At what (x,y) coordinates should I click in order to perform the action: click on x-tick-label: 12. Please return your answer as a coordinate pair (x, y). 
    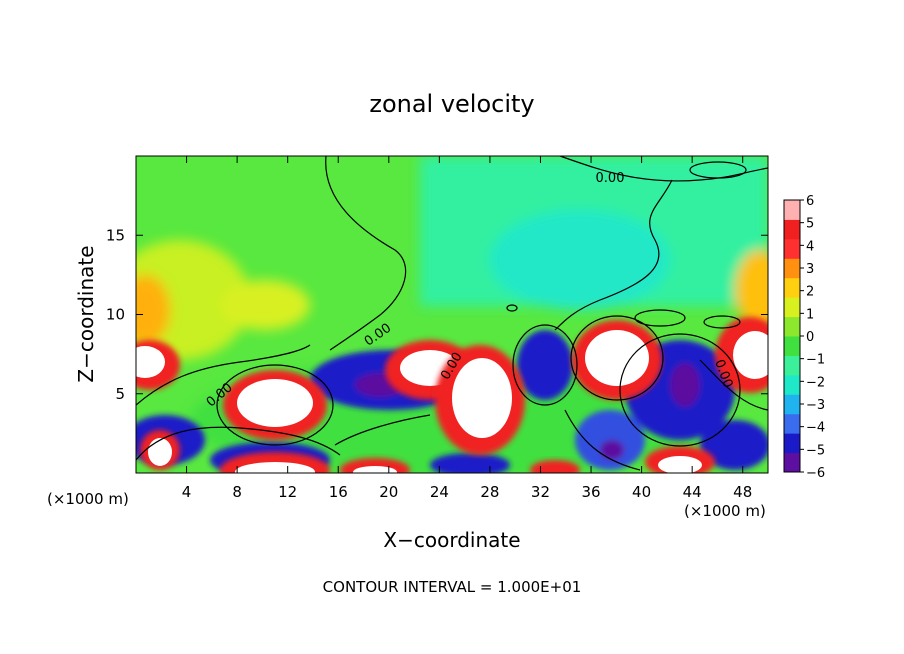
    Looking at the image, I should click on (287, 492).